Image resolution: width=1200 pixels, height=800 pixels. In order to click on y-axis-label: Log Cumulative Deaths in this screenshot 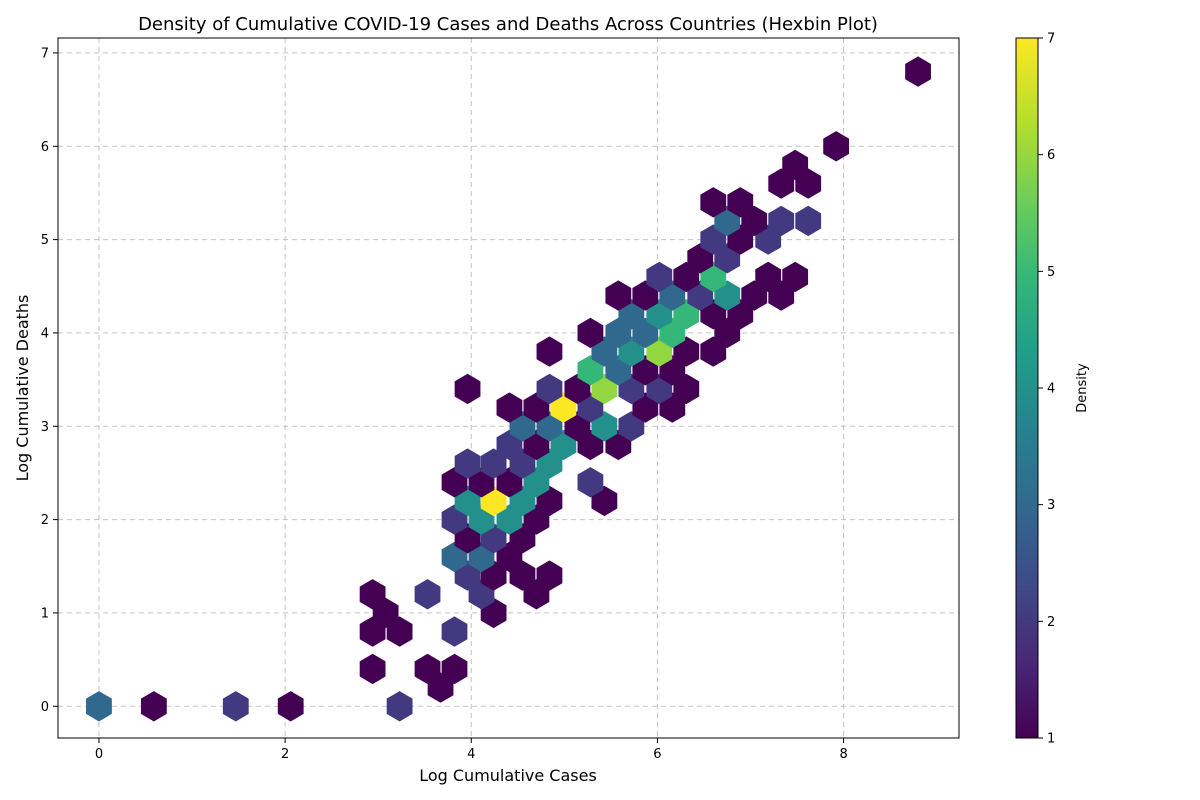, I will do `click(22, 388)`.